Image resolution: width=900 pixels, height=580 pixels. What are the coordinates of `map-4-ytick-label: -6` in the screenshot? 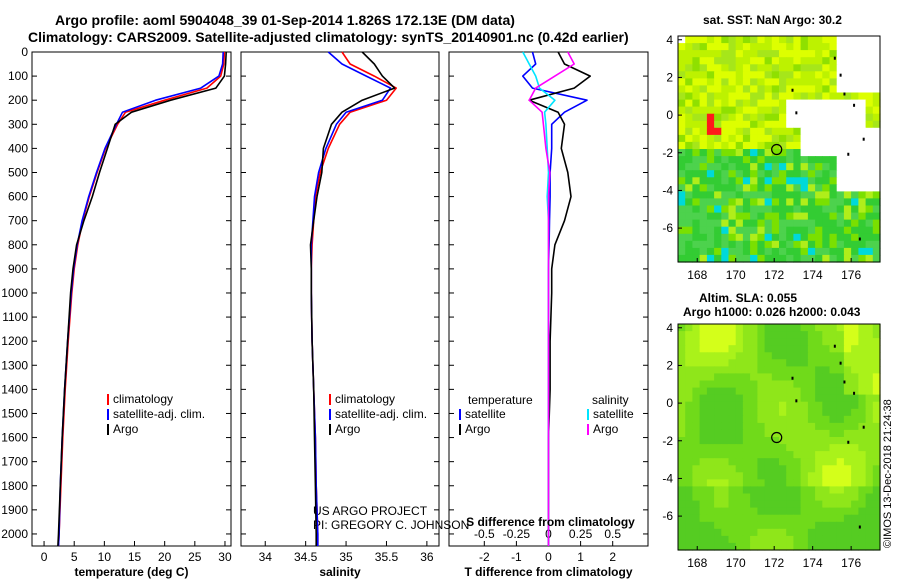 It's located at (667, 516).